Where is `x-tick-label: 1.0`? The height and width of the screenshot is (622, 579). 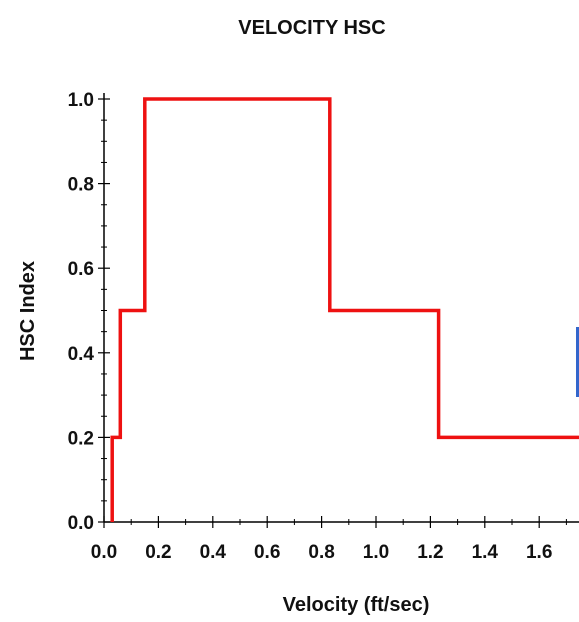 x-tick-label: 1.0 is located at coordinates (376, 552).